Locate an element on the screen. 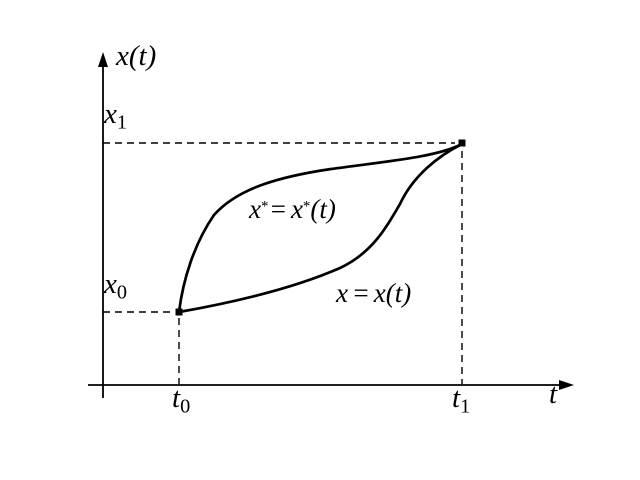  tick-t1-base: t is located at coordinates (456, 398).